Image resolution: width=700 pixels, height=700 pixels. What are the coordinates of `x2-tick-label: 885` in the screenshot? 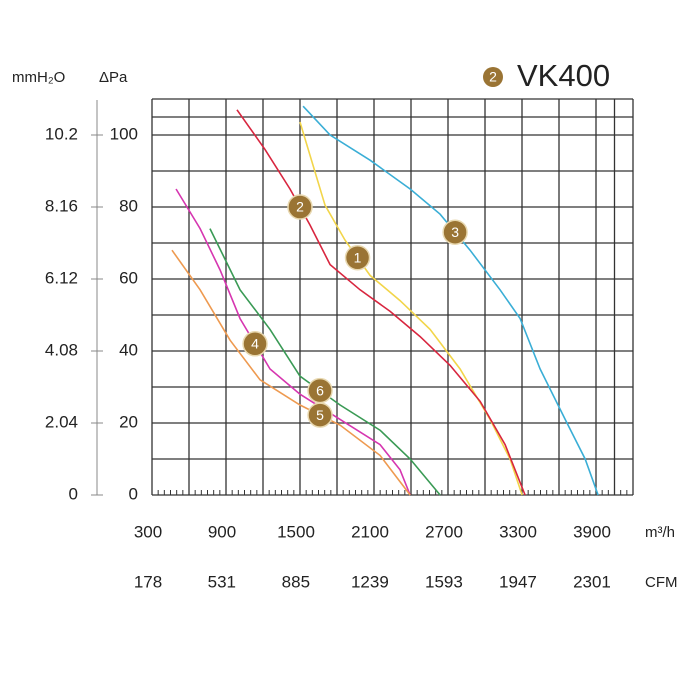 It's located at (296, 581).